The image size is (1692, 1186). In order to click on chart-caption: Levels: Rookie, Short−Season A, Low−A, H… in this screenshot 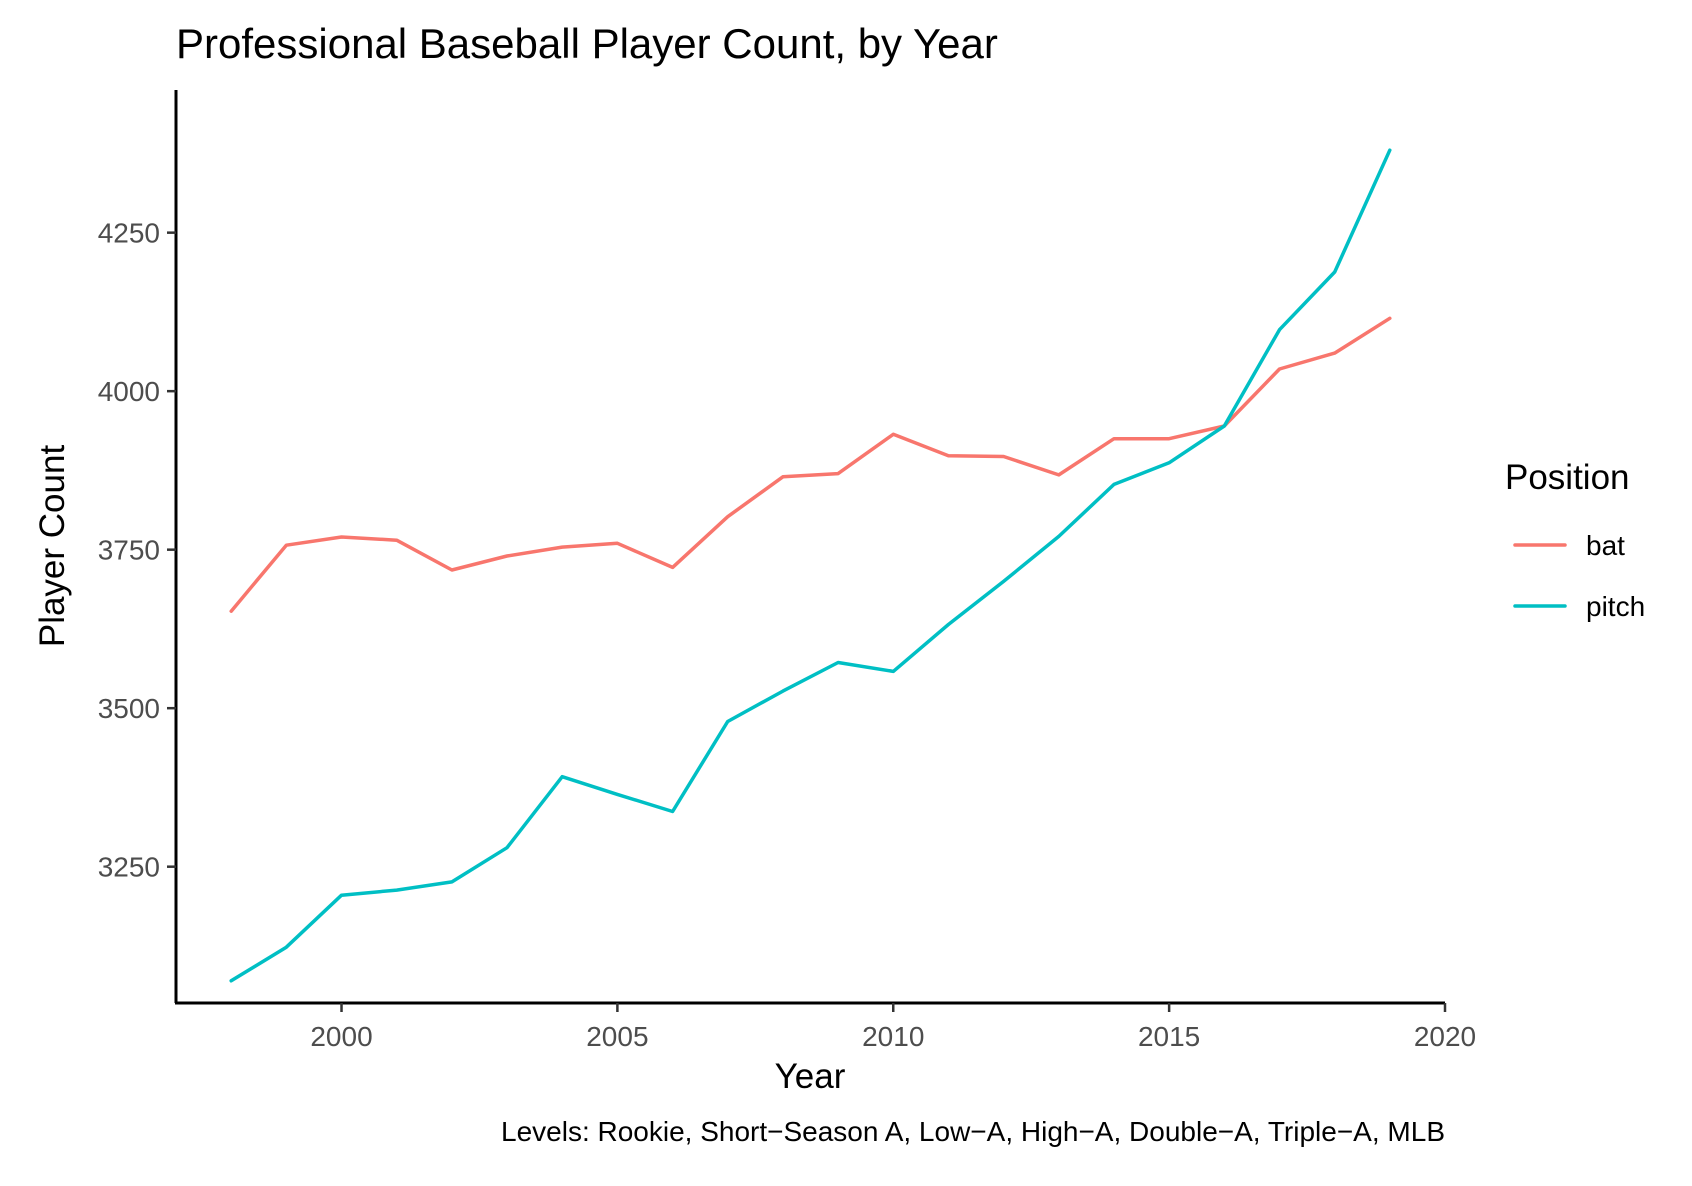, I will do `click(973, 1131)`.